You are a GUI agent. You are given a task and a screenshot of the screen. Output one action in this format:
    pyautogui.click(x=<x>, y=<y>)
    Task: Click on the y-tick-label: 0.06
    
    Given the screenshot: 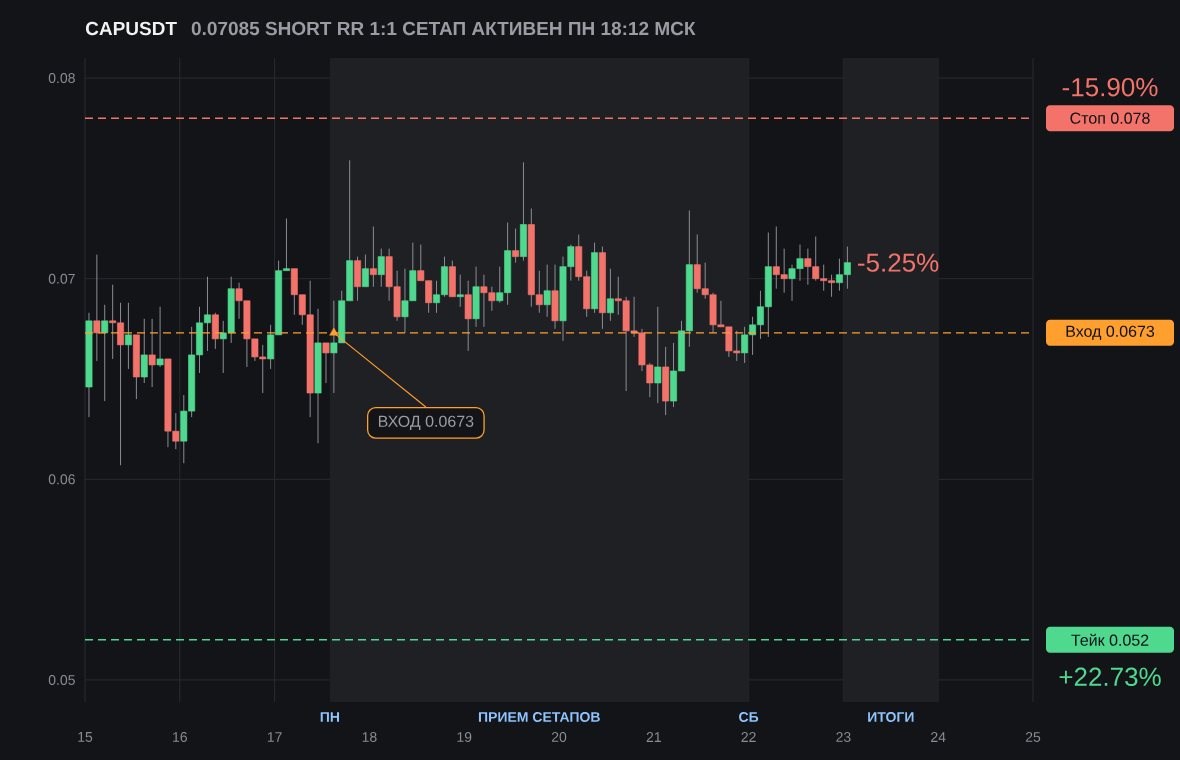 What is the action you would take?
    pyautogui.click(x=61, y=479)
    